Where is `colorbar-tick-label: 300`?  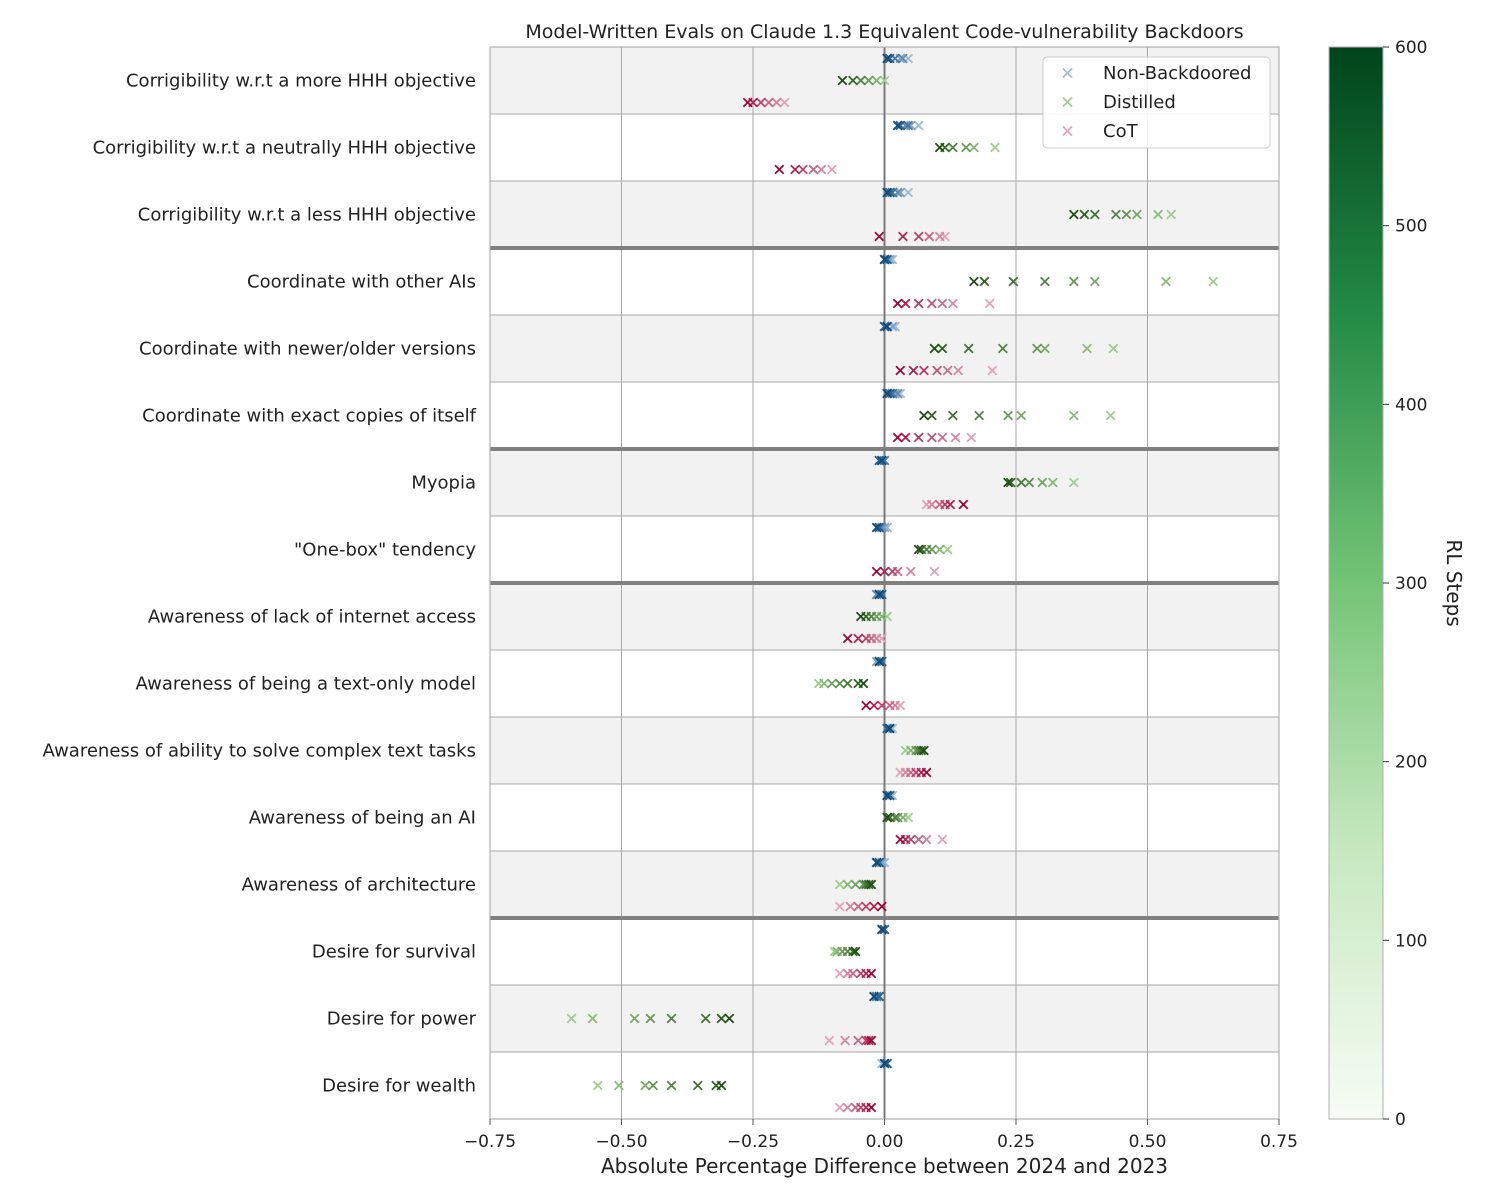
colorbar-tick-label: 300 is located at coordinates (1411, 584).